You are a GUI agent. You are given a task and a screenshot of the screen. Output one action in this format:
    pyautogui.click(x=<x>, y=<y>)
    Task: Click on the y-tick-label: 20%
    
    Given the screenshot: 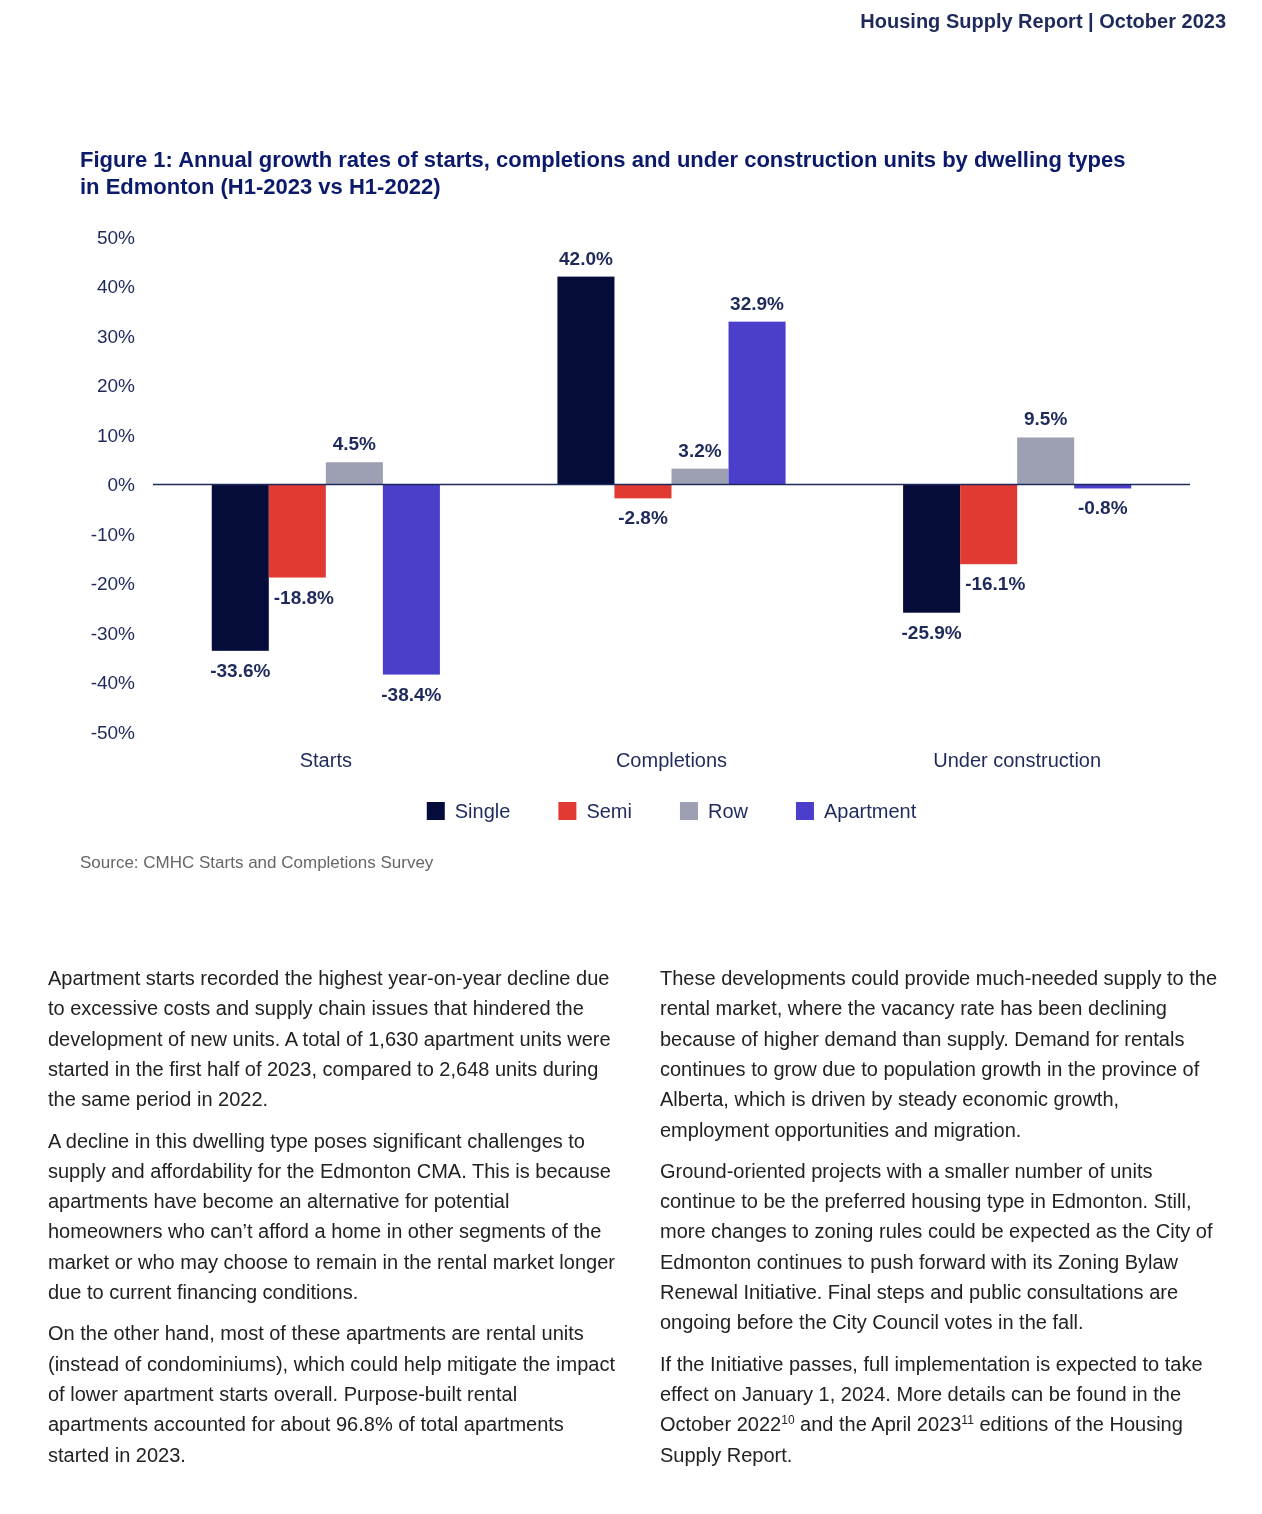 What is the action you would take?
    pyautogui.click(x=116, y=386)
    